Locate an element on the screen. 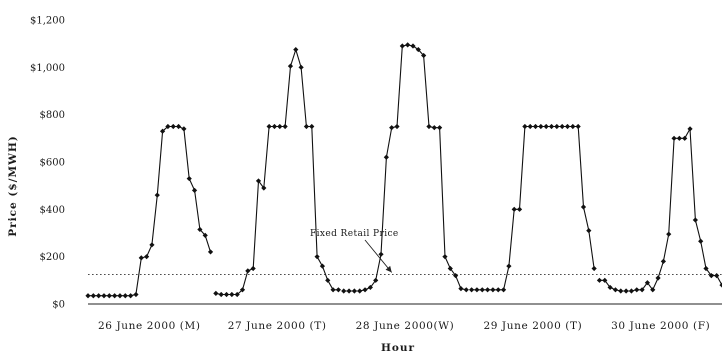 The width and height of the screenshot is (722, 354). x-day-label: 28 June 2000(W) is located at coordinates (405, 326).